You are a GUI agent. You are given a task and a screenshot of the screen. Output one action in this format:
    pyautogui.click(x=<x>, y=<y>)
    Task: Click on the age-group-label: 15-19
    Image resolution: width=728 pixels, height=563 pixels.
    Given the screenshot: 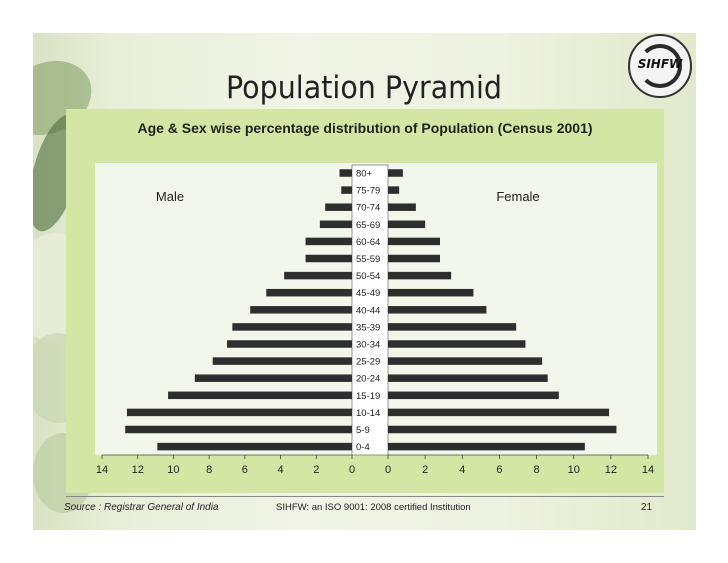 What is the action you would take?
    pyautogui.click(x=368, y=396)
    